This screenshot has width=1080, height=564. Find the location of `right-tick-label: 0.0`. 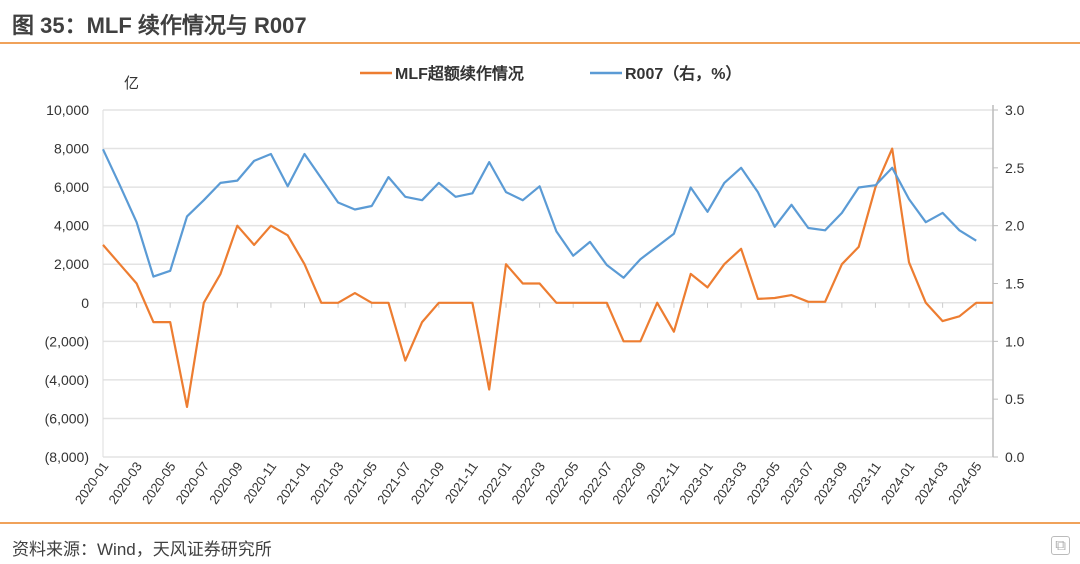

right-tick-label: 0.0 is located at coordinates (1015, 457).